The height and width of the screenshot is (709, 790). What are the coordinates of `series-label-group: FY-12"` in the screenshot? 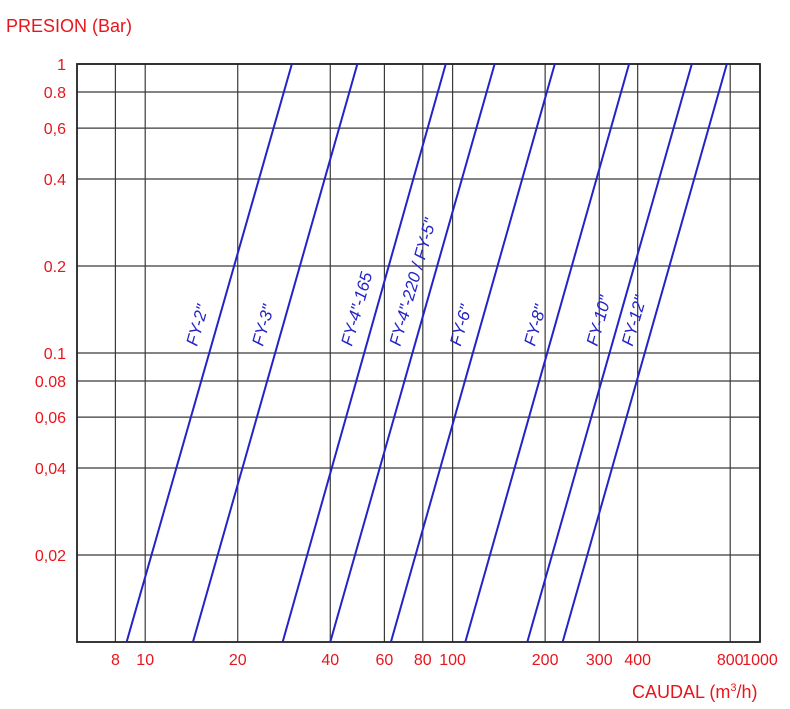 It's located at (634, 320).